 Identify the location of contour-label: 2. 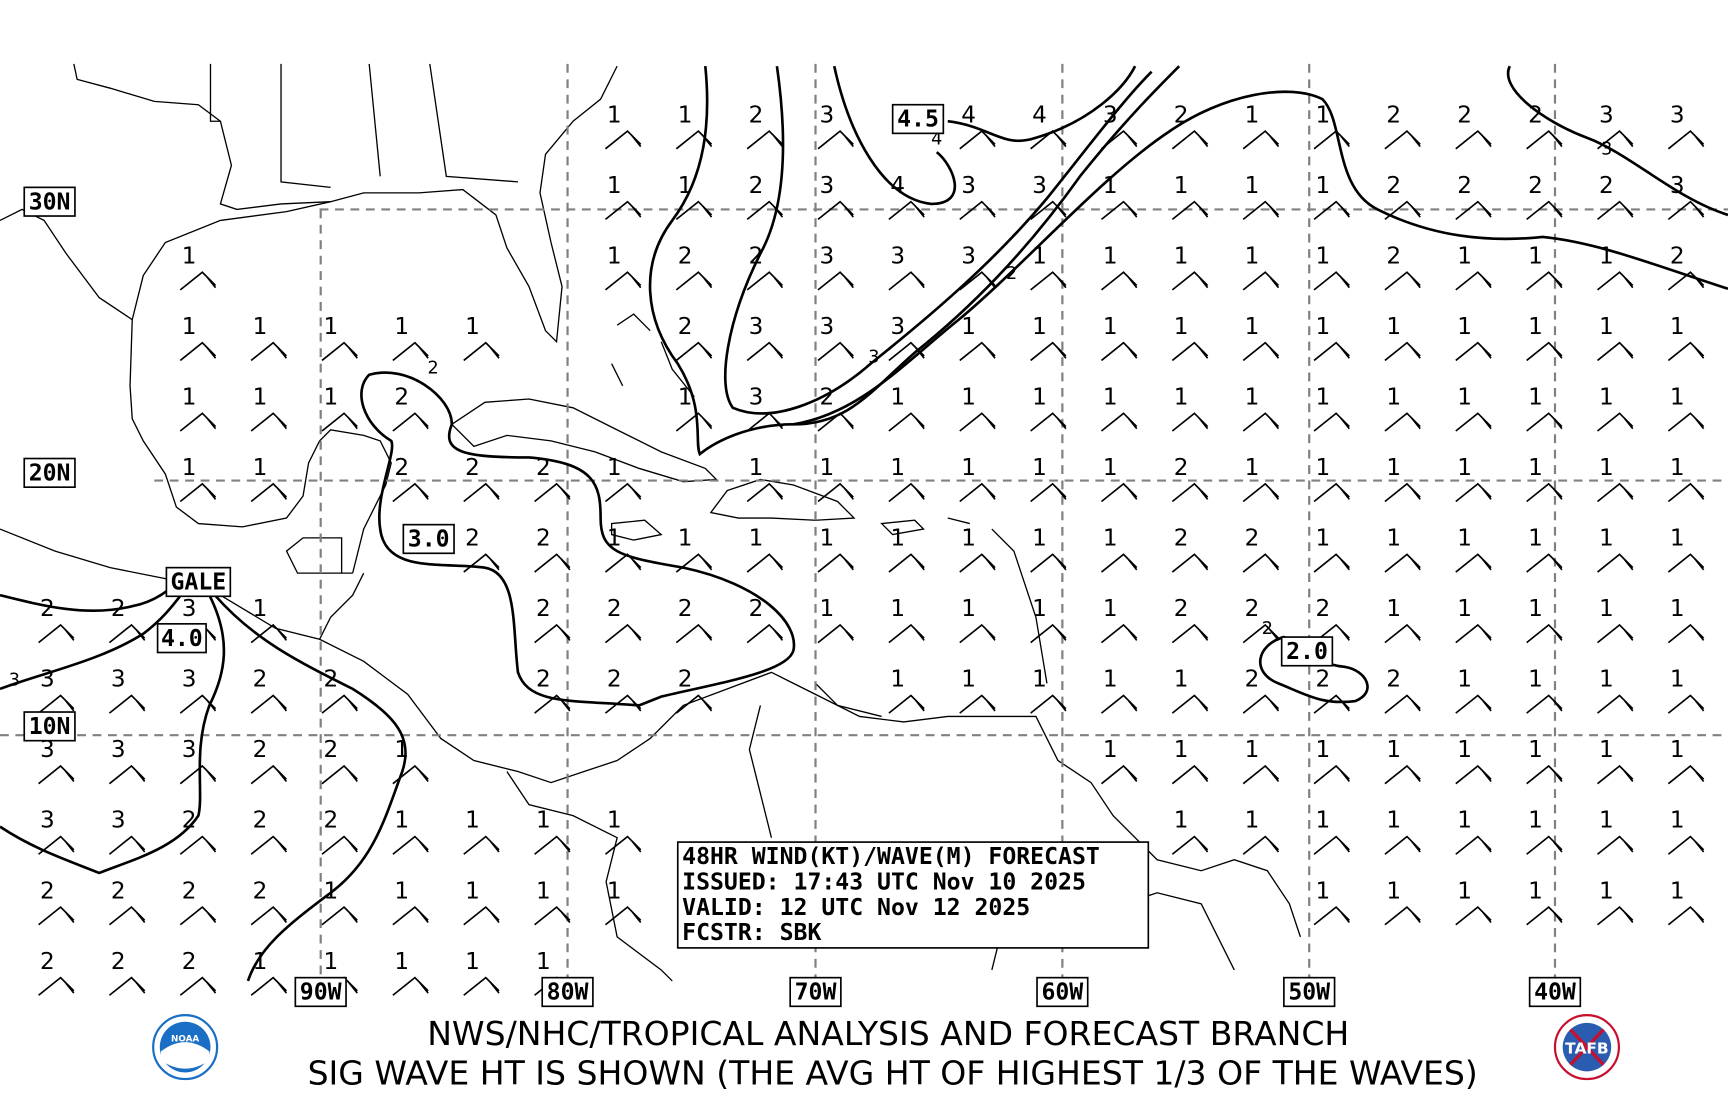
(1267, 629).